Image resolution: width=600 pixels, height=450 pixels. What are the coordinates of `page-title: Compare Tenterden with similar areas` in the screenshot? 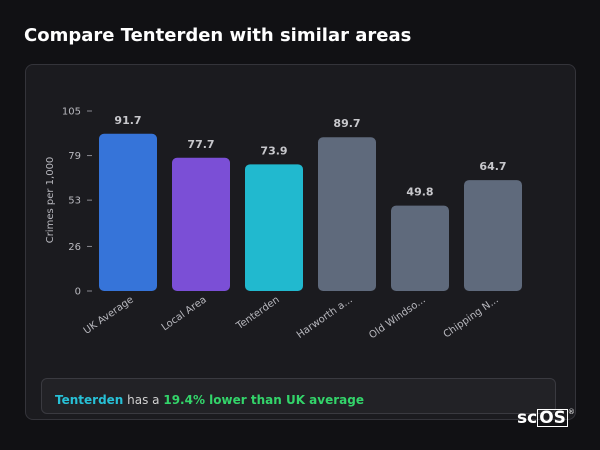 It's located at (218, 35).